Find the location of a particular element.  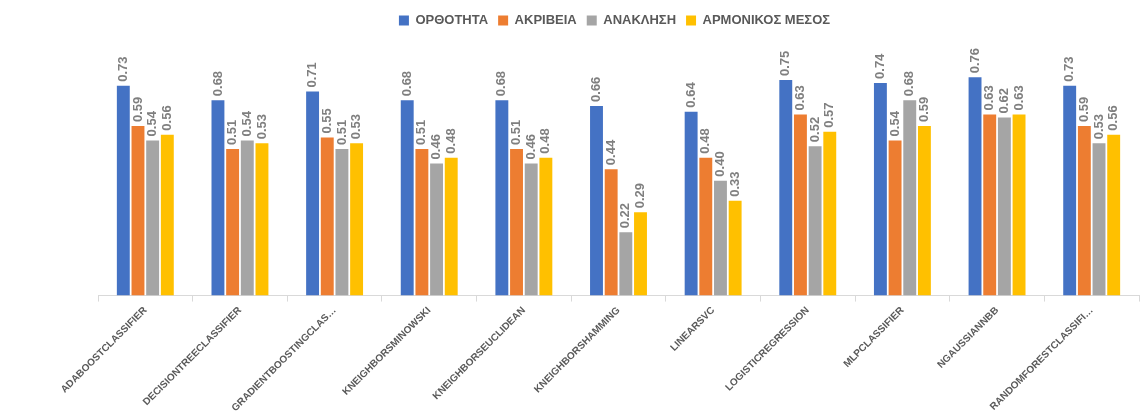

data-label: 0.64 is located at coordinates (690, 94).